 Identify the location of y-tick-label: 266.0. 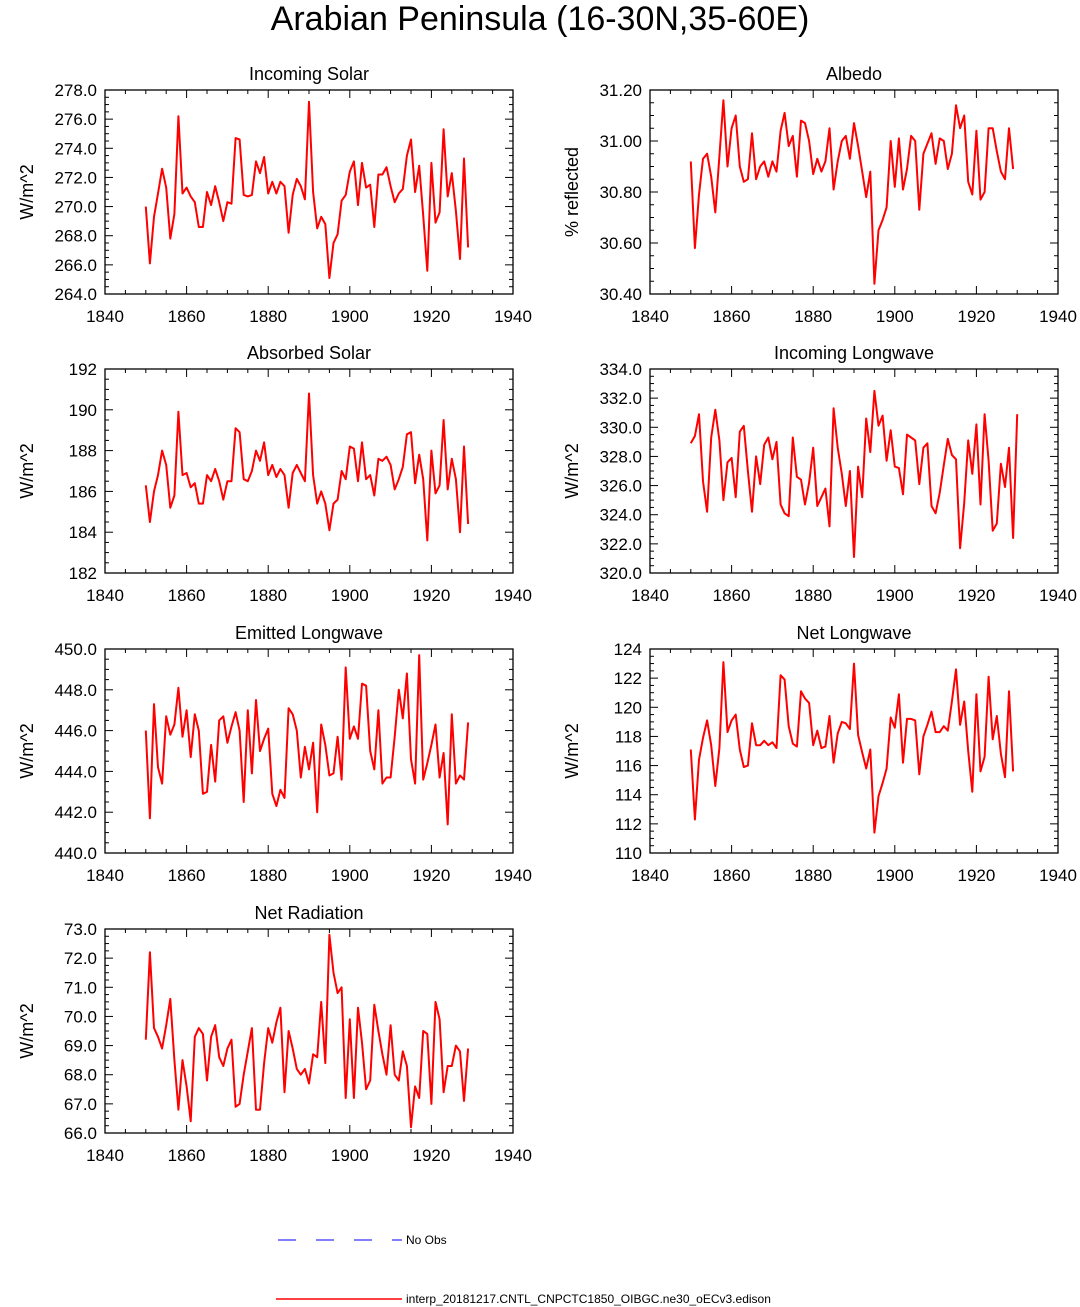
(75, 265).